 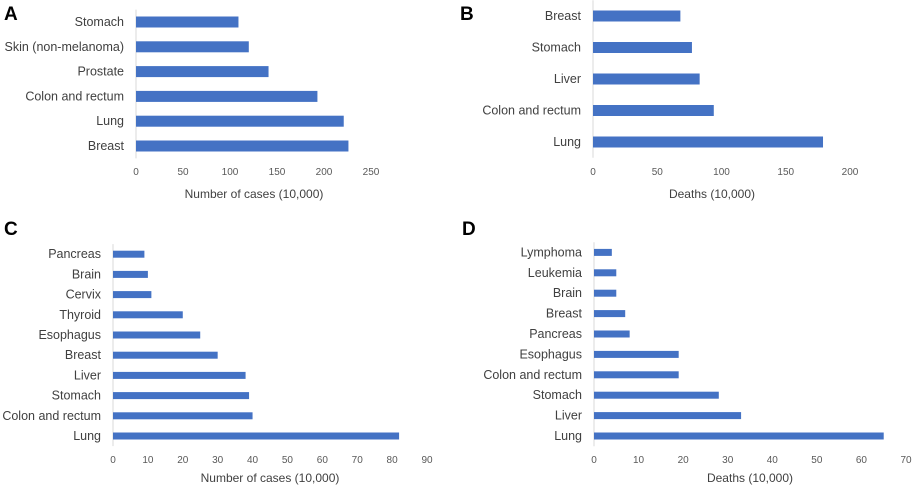 I want to click on panel-b-category-label: Liver, so click(x=567, y=79).